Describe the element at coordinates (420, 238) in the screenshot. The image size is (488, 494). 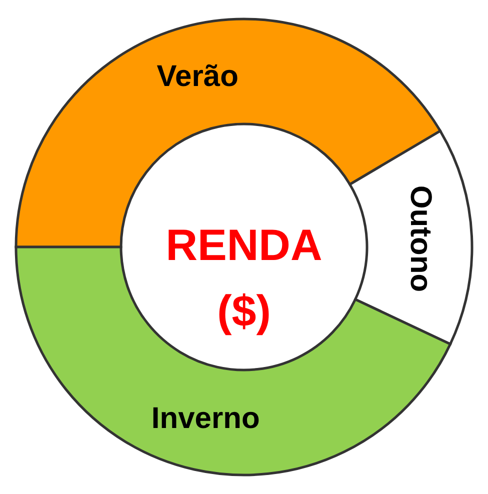
I see `slice-label: Outono` at that location.